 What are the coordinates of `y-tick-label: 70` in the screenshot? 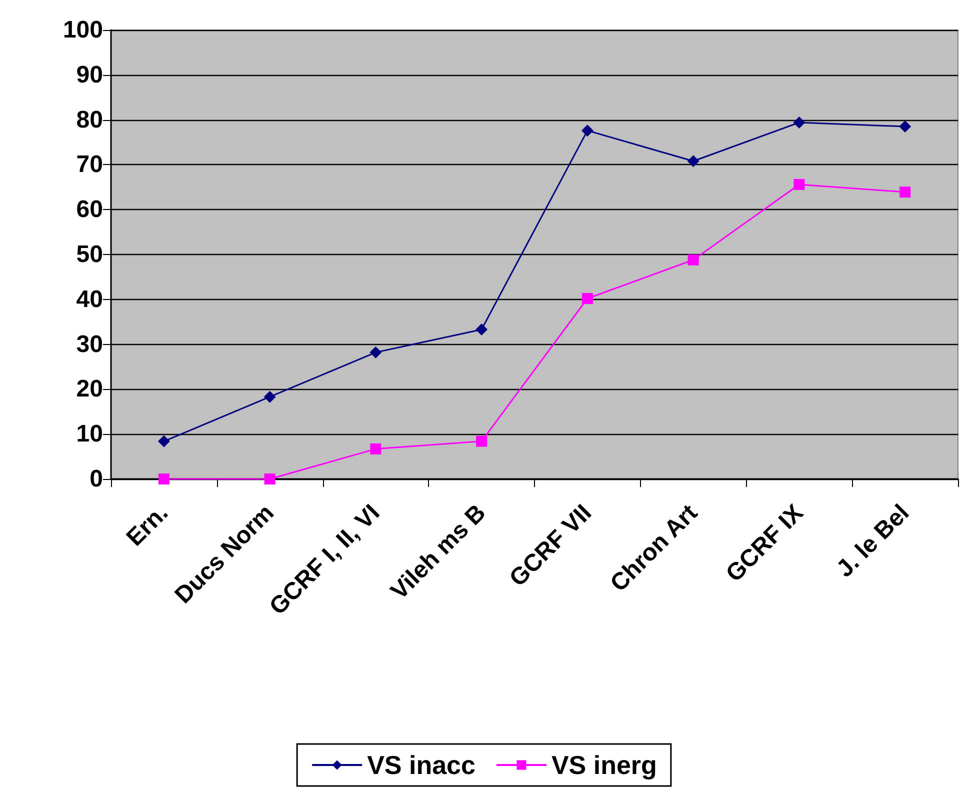 It's located at (89, 164).